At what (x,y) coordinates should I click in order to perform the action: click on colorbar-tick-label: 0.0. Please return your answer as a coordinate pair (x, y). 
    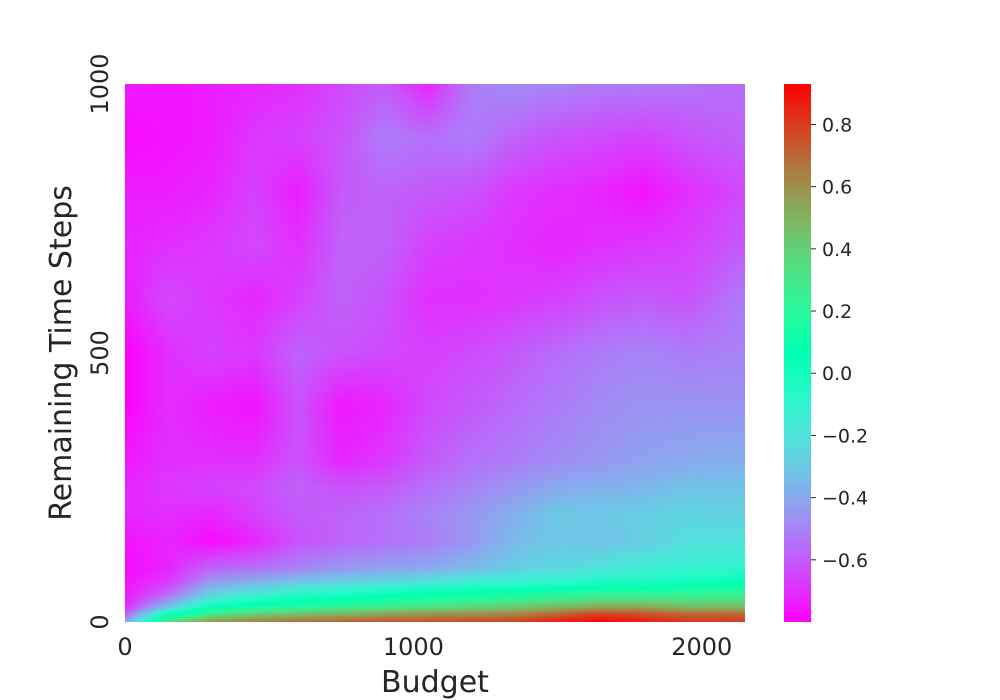
    Looking at the image, I should click on (837, 374).